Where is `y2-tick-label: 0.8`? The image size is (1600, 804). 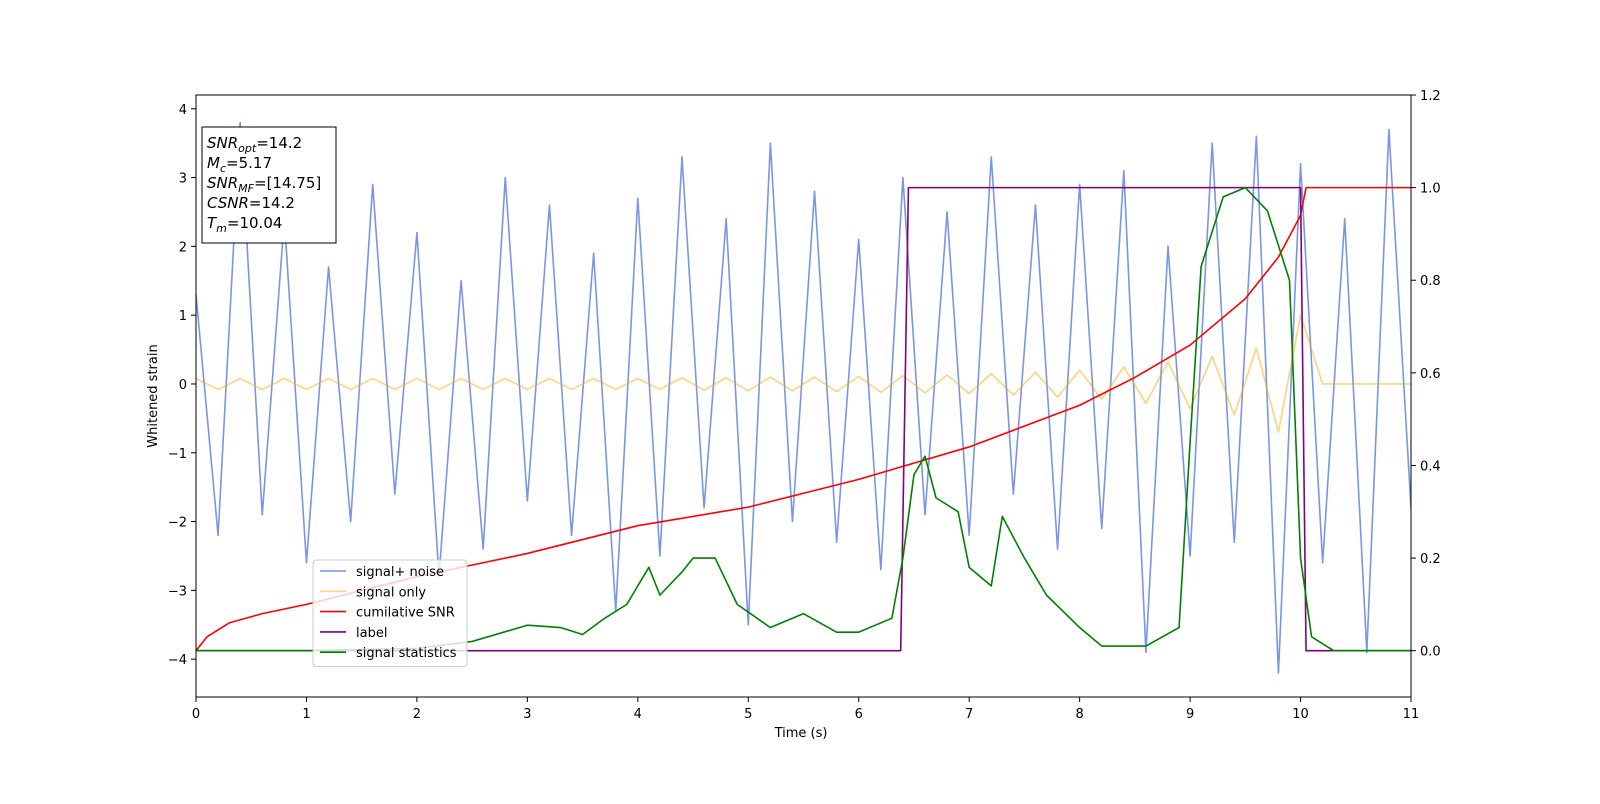 y2-tick-label: 0.8 is located at coordinates (1430, 281).